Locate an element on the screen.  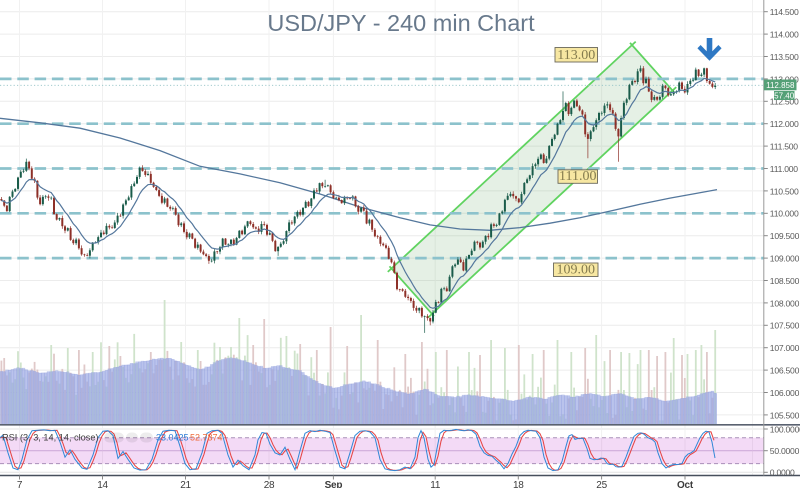
svg-text: 21 is located at coordinates (185, 484).